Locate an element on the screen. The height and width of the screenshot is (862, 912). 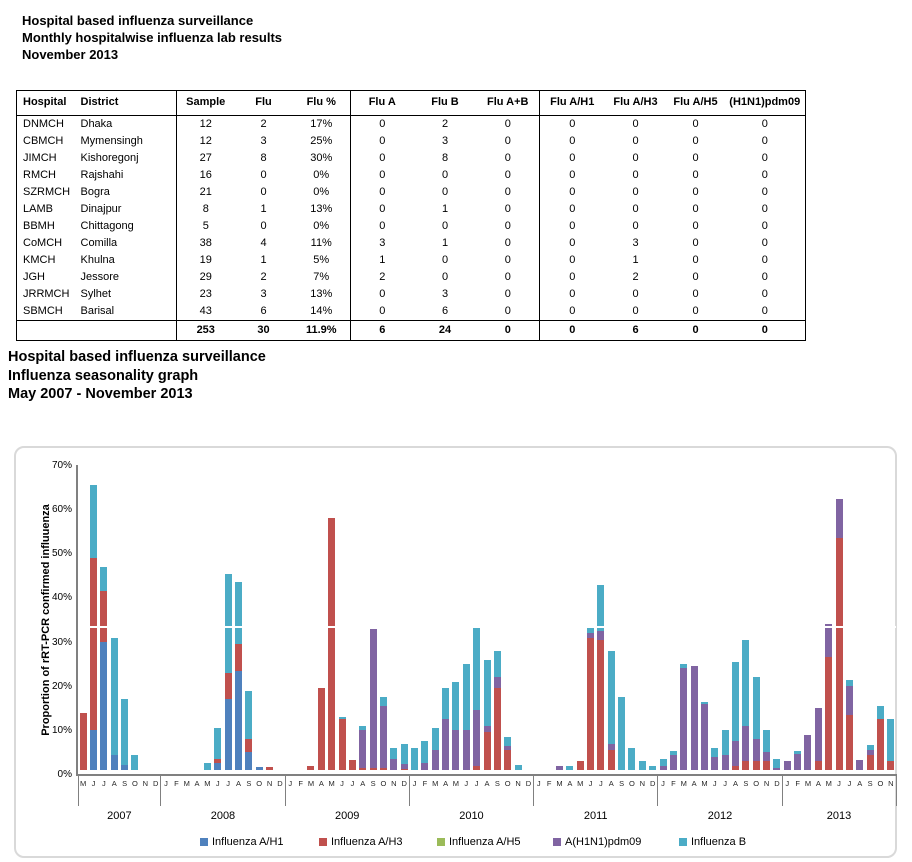
table-row: JIMCH Kishoregonj 27 8 30% 0 8 0 0 0 0 0 is located at coordinates (411, 158).